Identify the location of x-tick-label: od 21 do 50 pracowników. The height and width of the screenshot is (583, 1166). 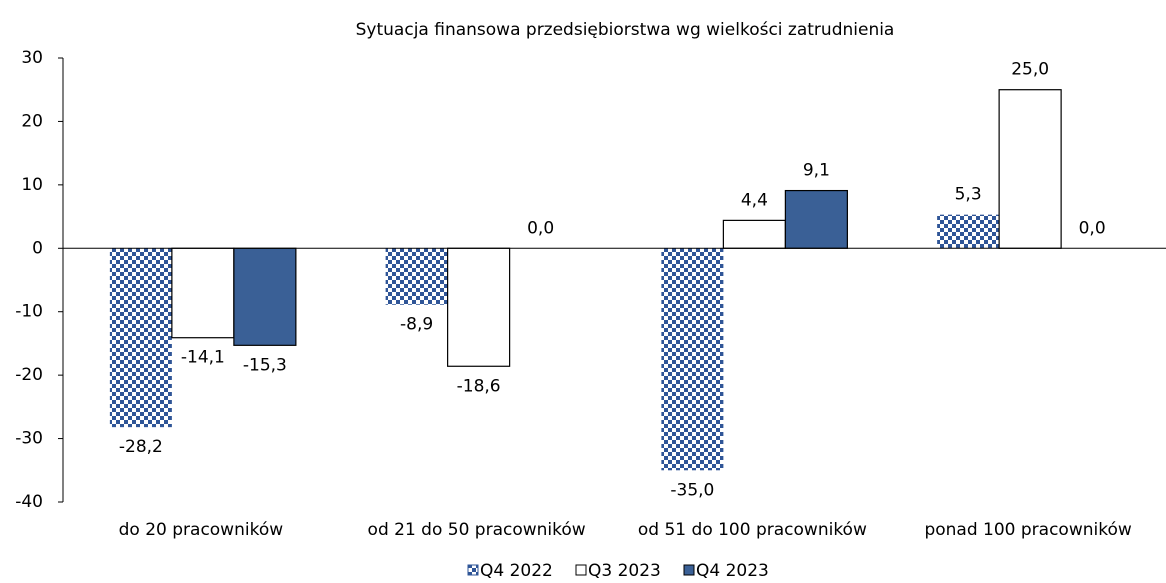
(477, 530).